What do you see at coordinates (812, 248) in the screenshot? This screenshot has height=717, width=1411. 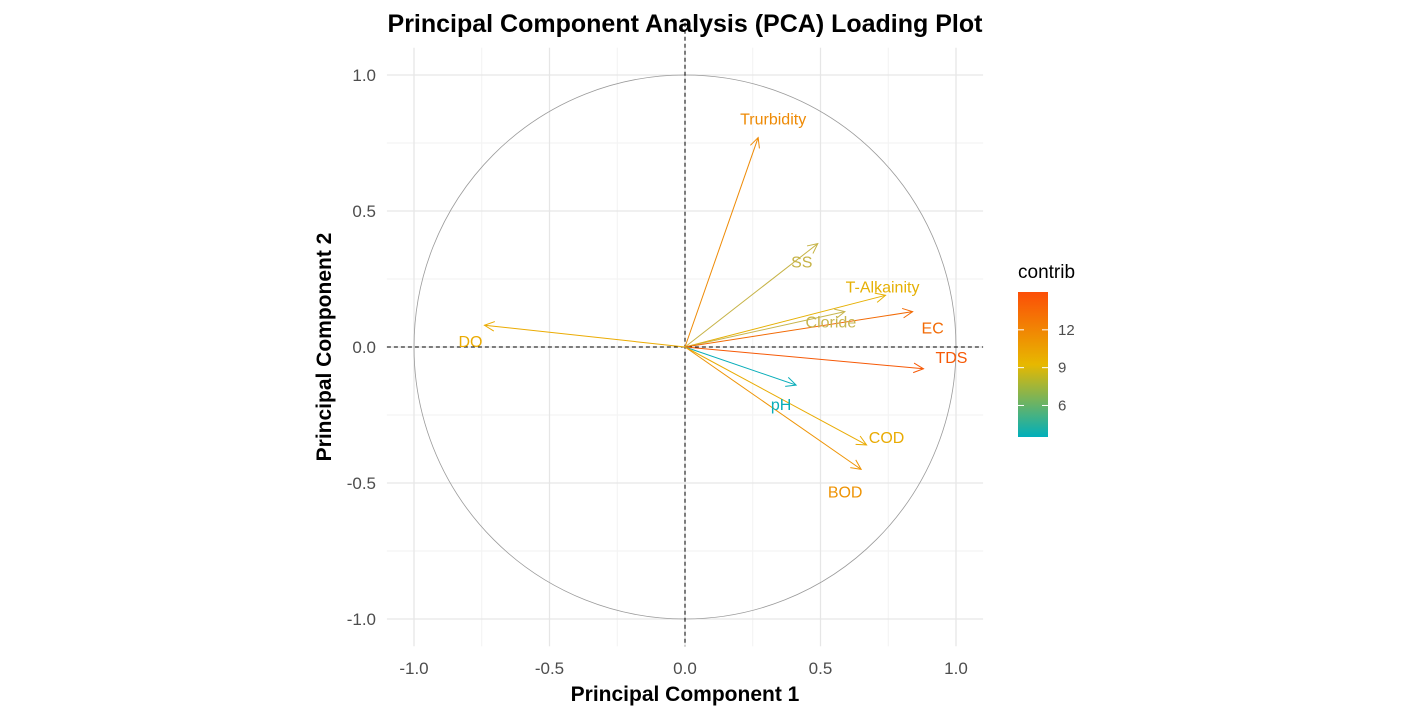 I see `arrowhead-ss` at bounding box center [812, 248].